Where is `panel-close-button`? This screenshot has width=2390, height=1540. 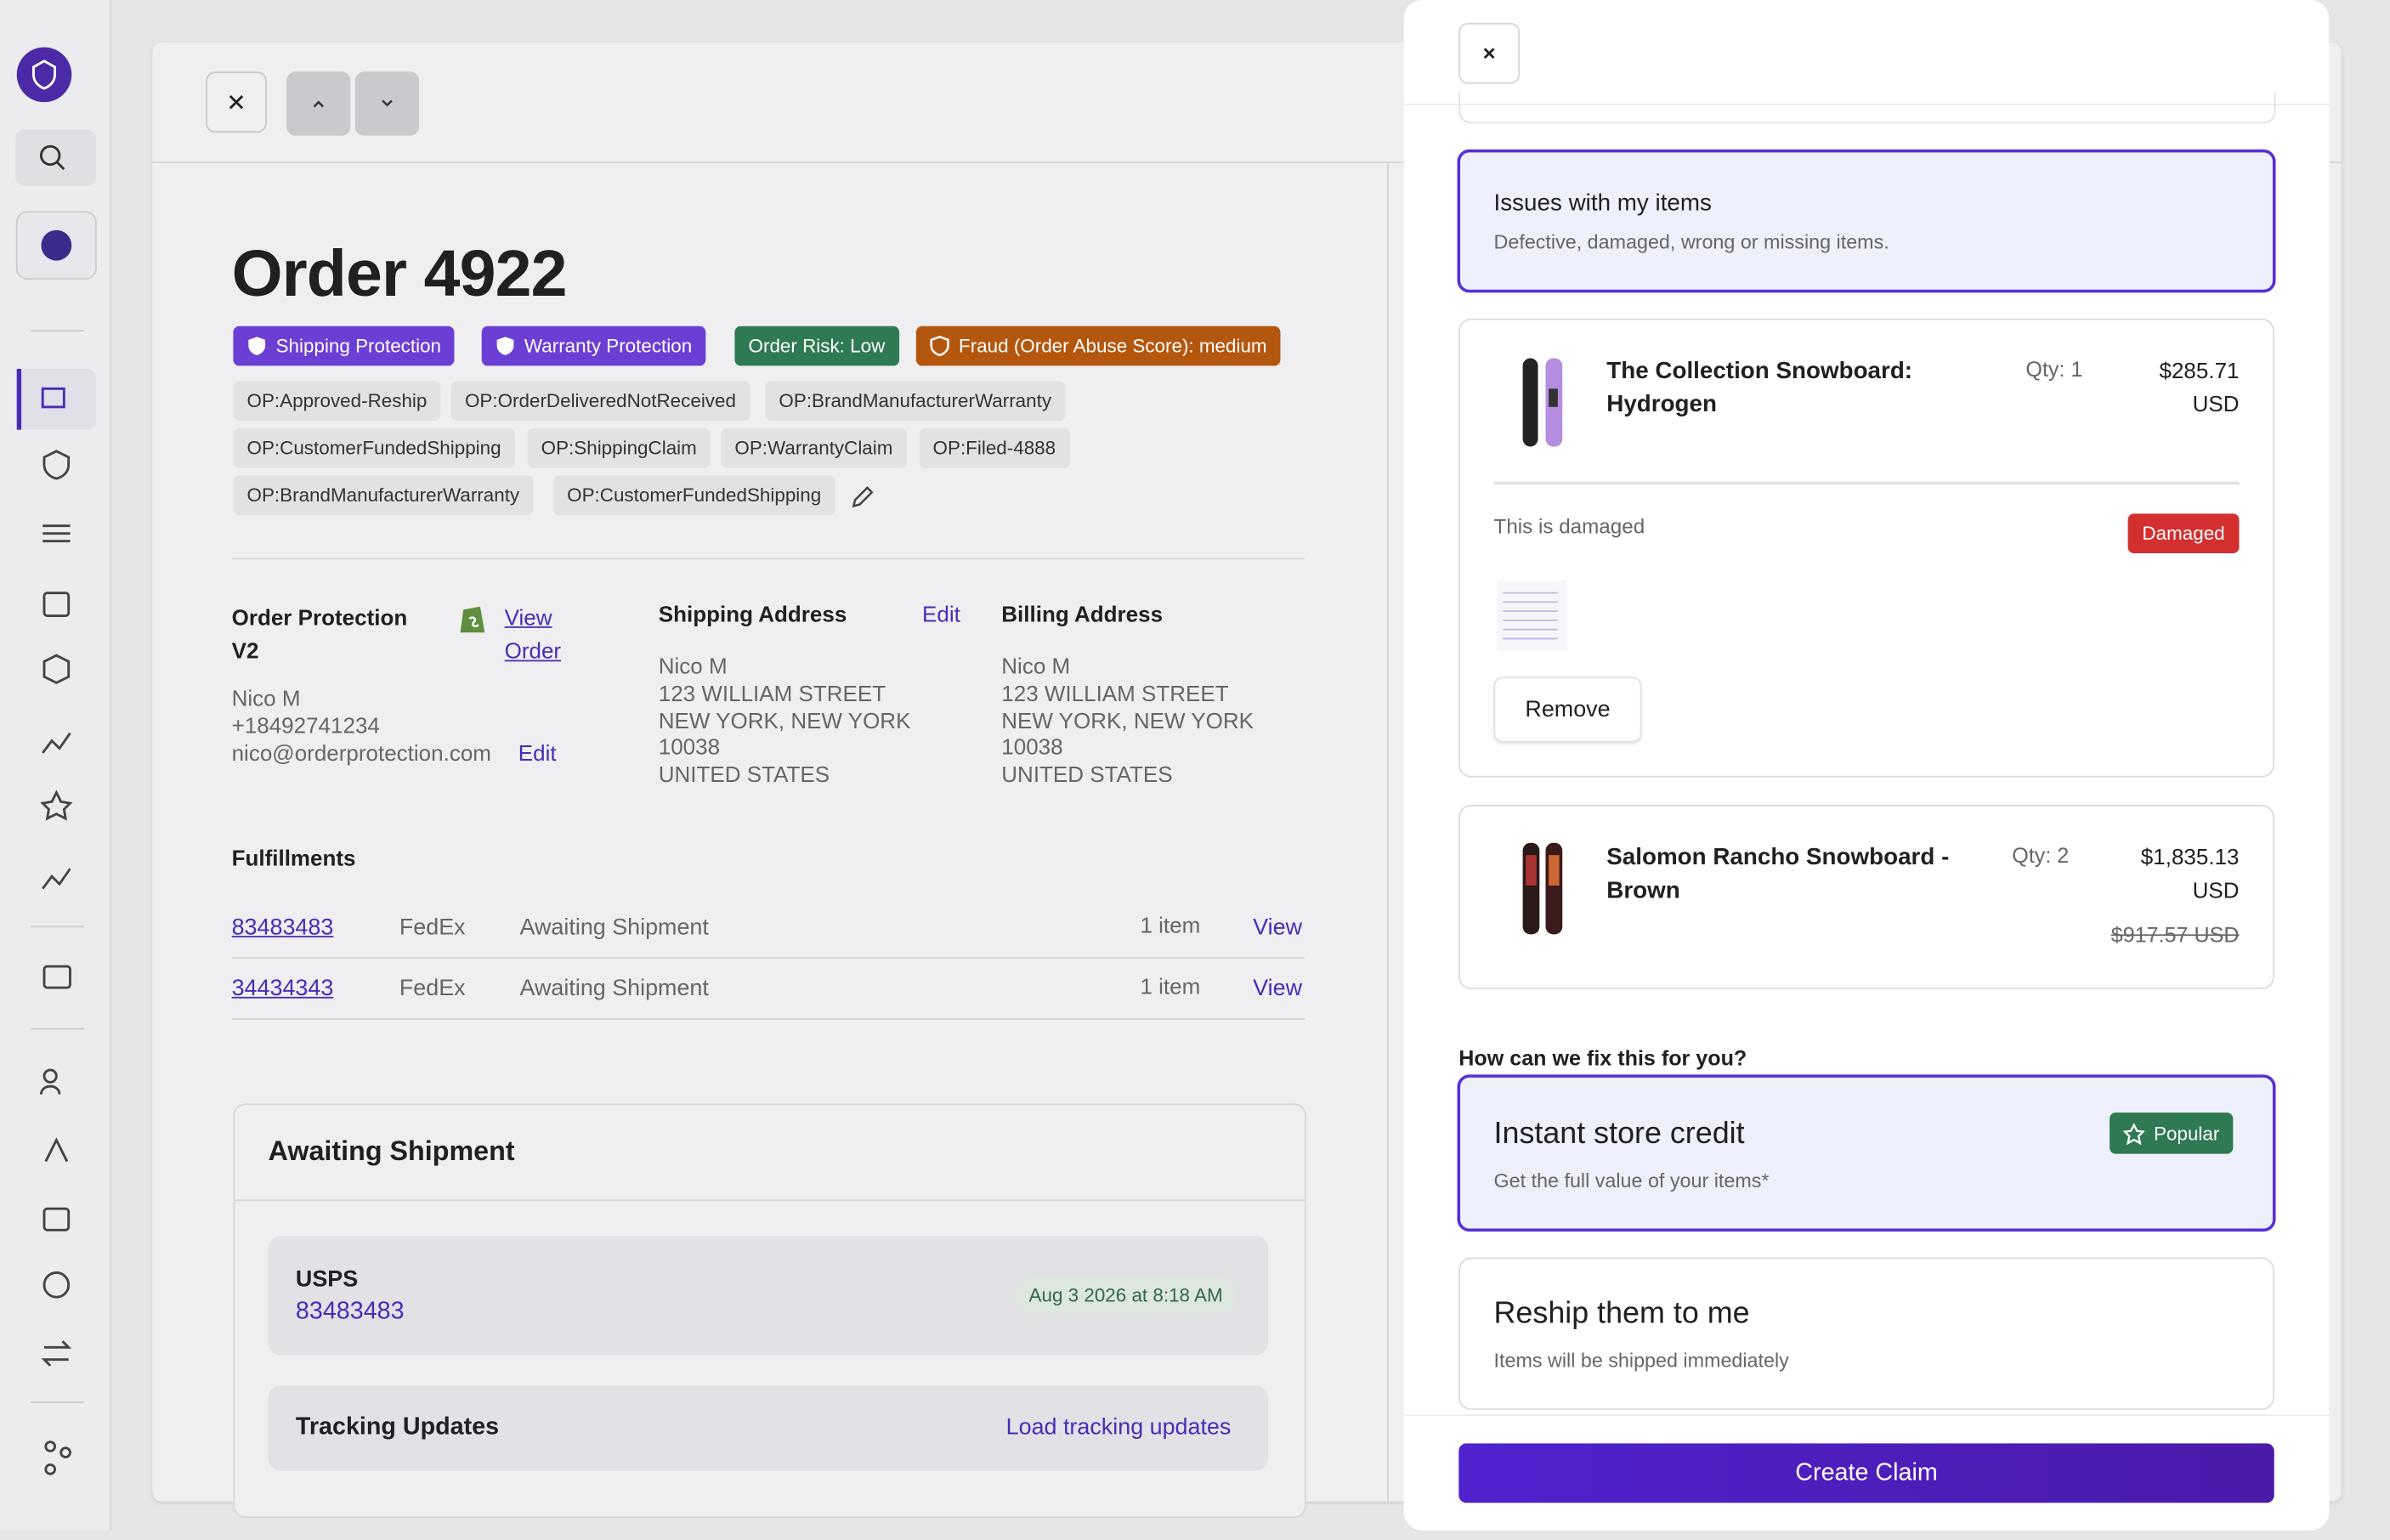
panel-close-button is located at coordinates (1489, 53).